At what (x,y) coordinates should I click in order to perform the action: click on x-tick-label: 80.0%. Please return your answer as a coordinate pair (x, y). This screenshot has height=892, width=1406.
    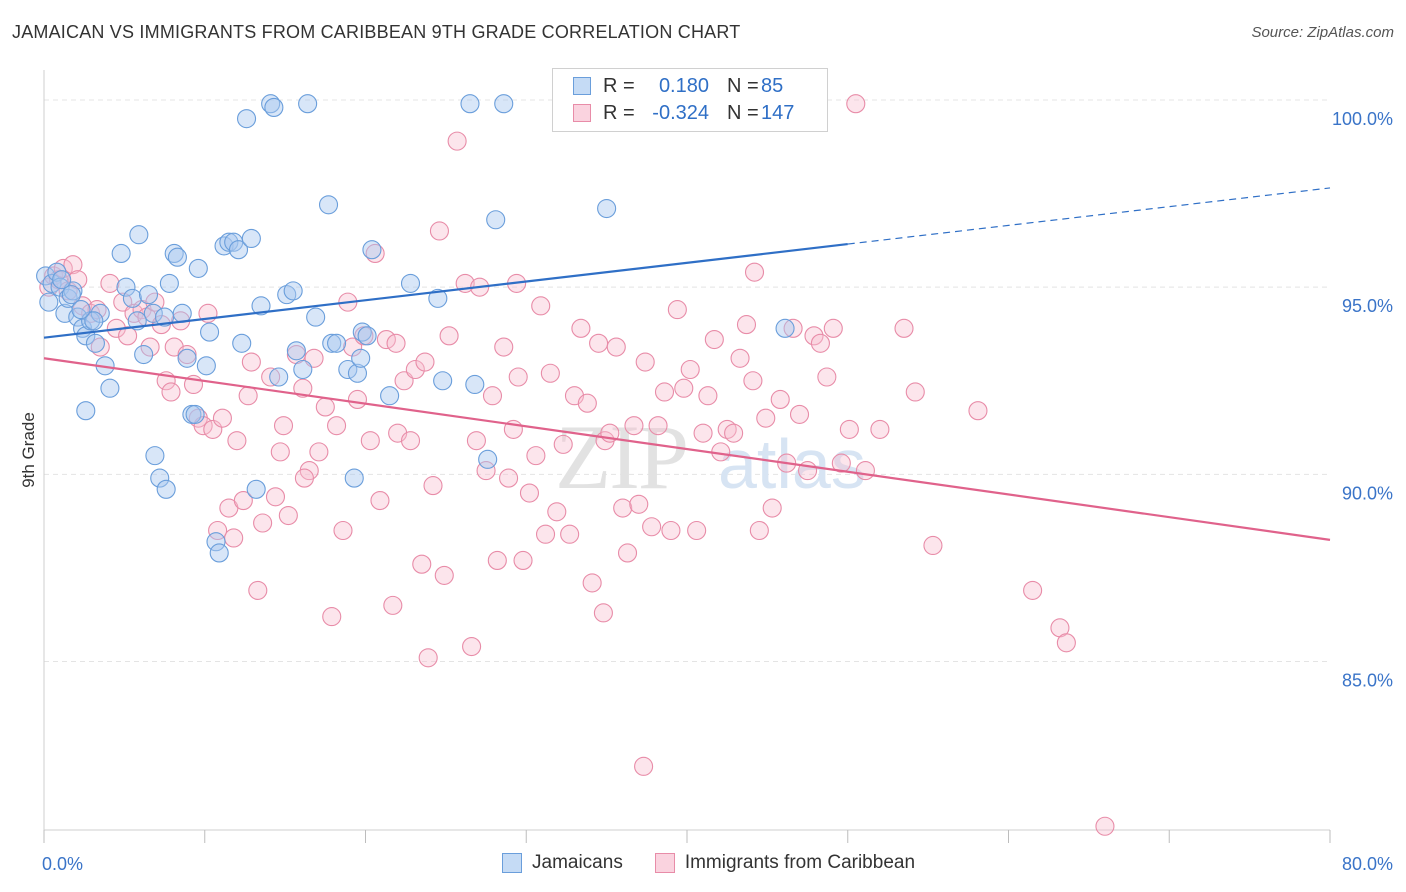
    Looking at the image, I should click on (1367, 864).